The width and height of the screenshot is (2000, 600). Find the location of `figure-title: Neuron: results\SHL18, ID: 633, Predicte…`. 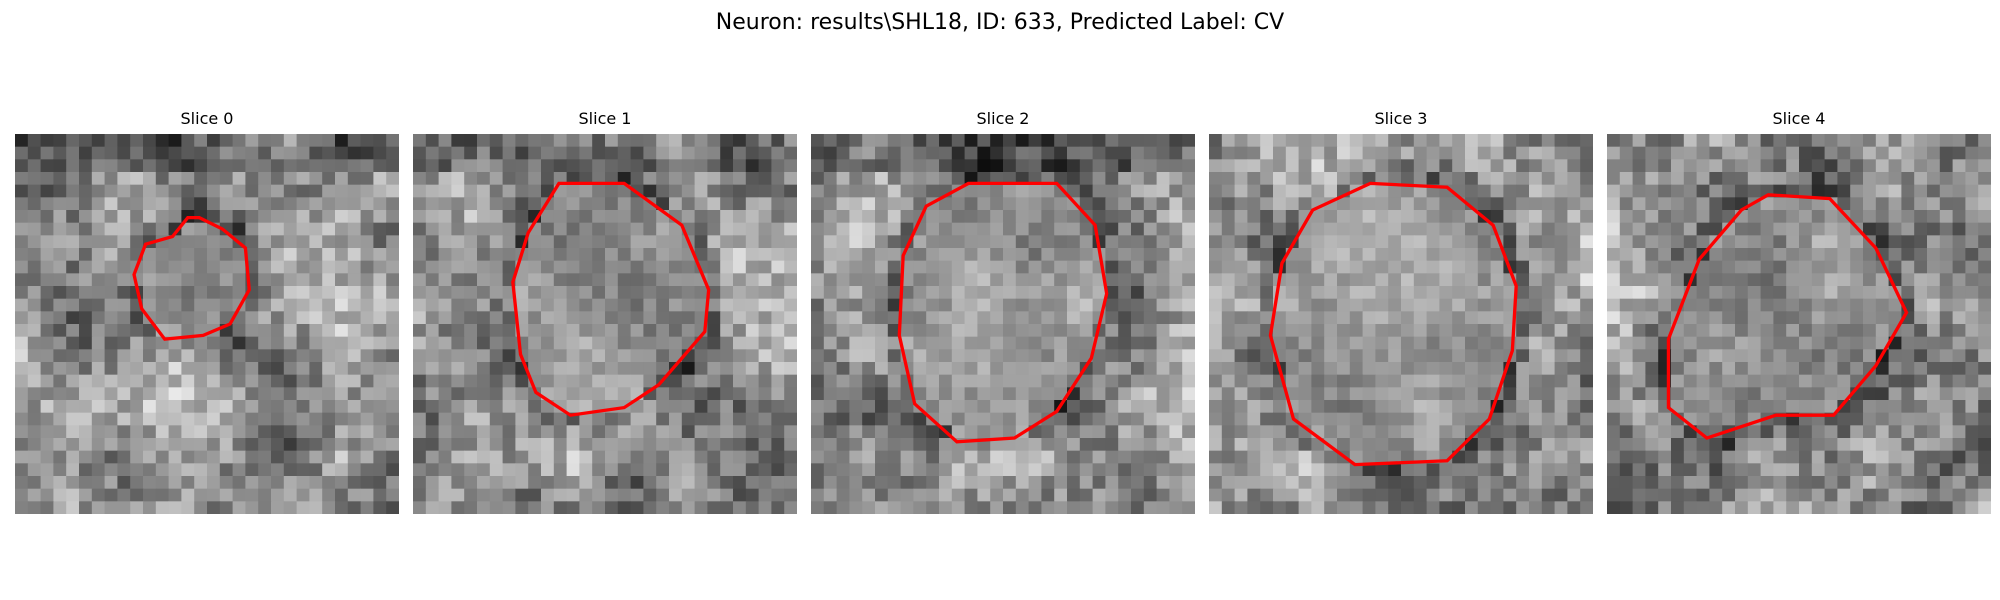

figure-title: Neuron: results\SHL18, ID: 633, Predicte… is located at coordinates (1000, 22).